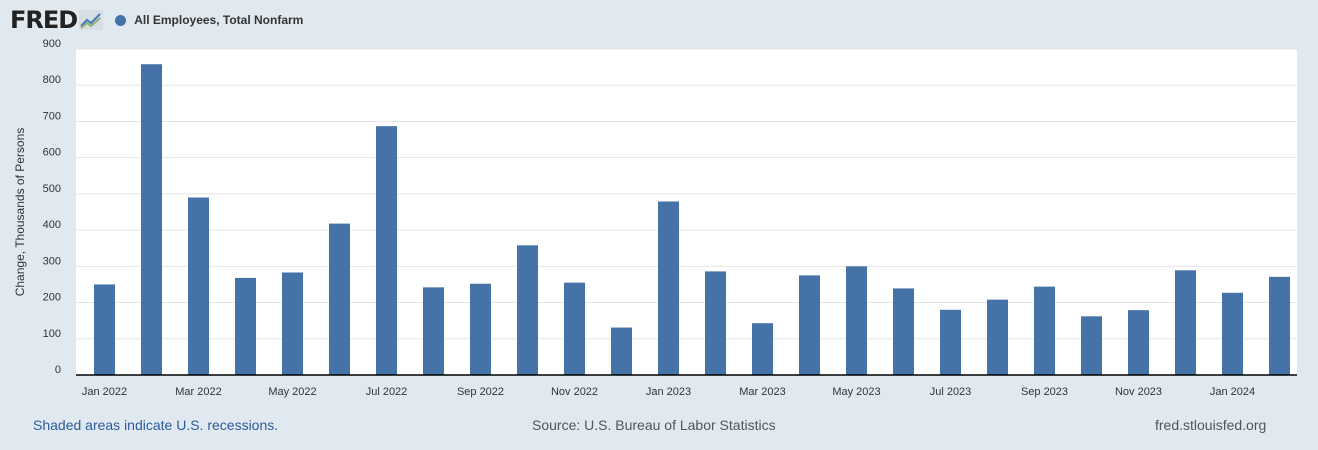  What do you see at coordinates (480, 392) in the screenshot?
I see `x-tick-label: Sep 2022` at bounding box center [480, 392].